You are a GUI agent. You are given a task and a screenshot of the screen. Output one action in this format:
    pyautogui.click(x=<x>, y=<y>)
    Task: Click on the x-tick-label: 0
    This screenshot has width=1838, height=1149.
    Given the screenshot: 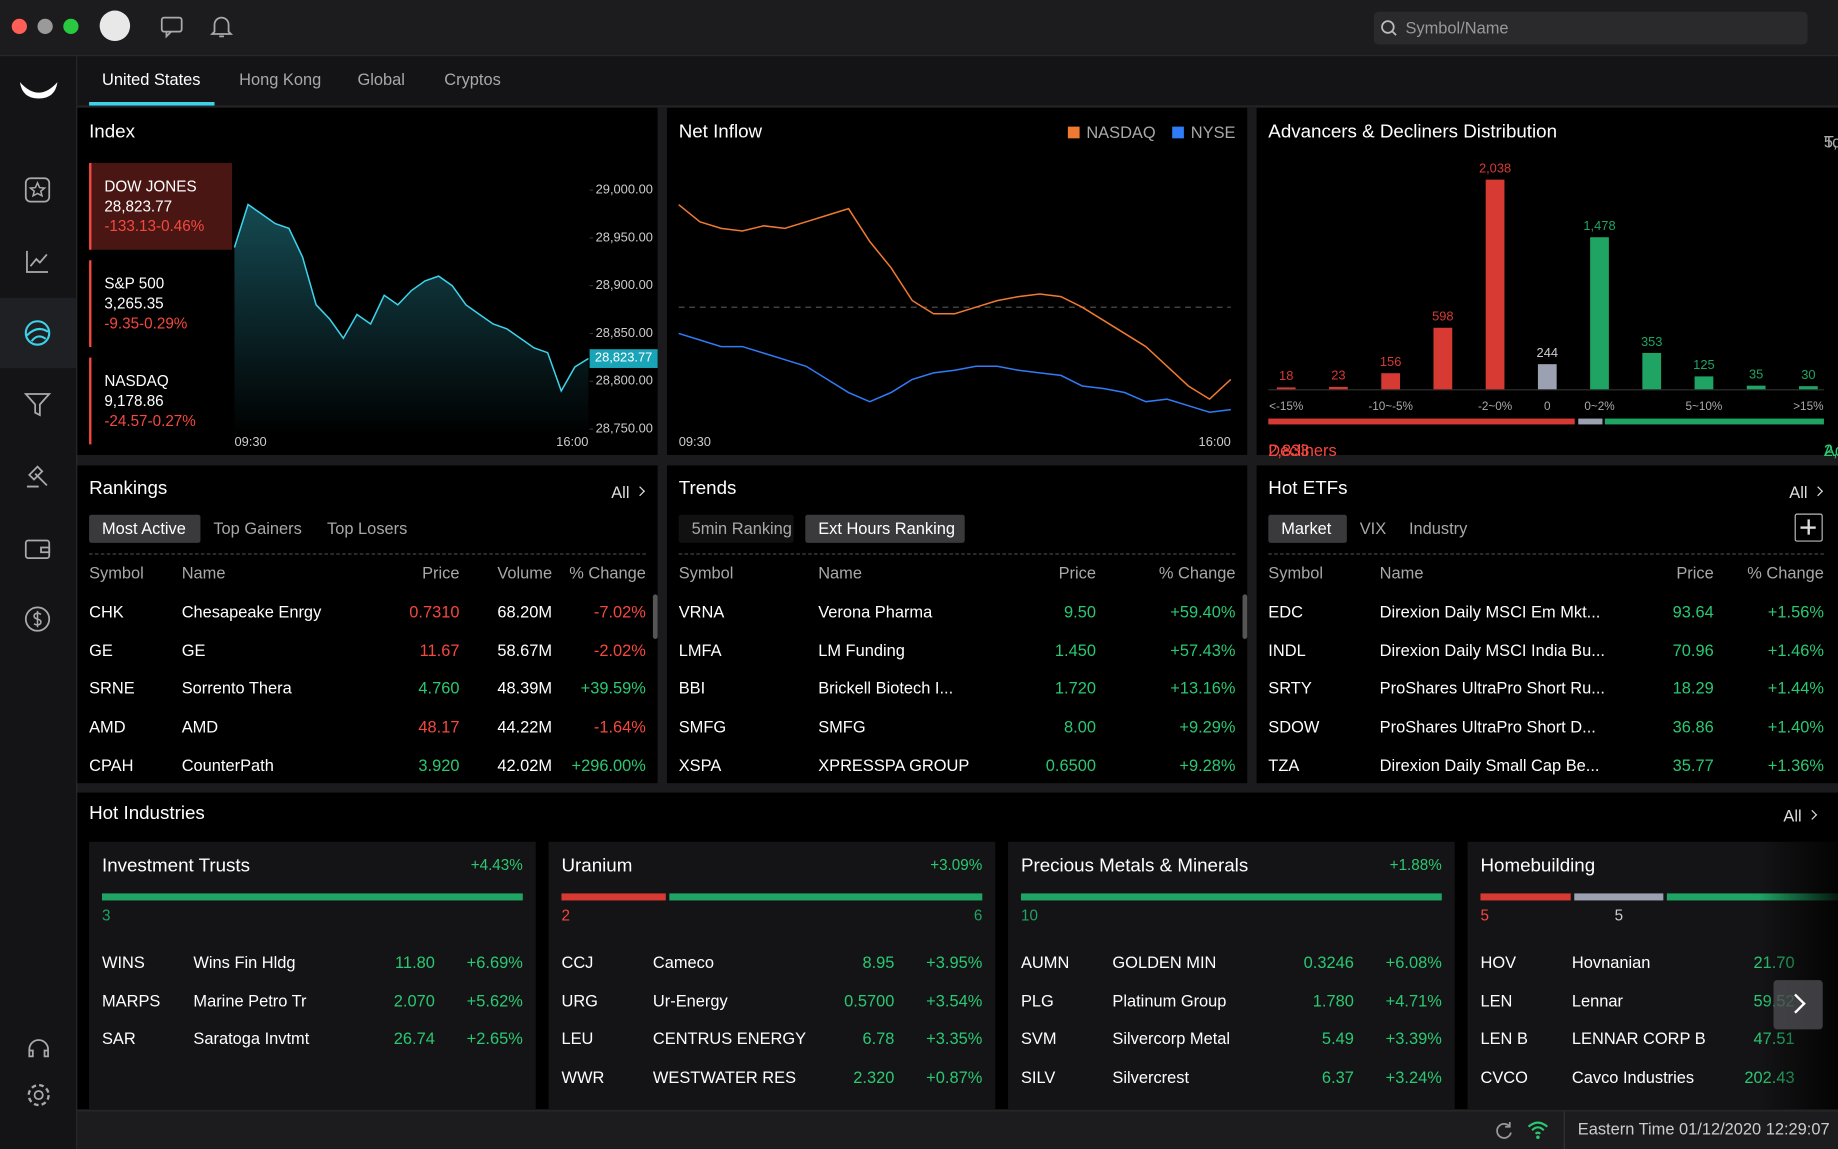 What is the action you would take?
    pyautogui.click(x=1547, y=406)
    